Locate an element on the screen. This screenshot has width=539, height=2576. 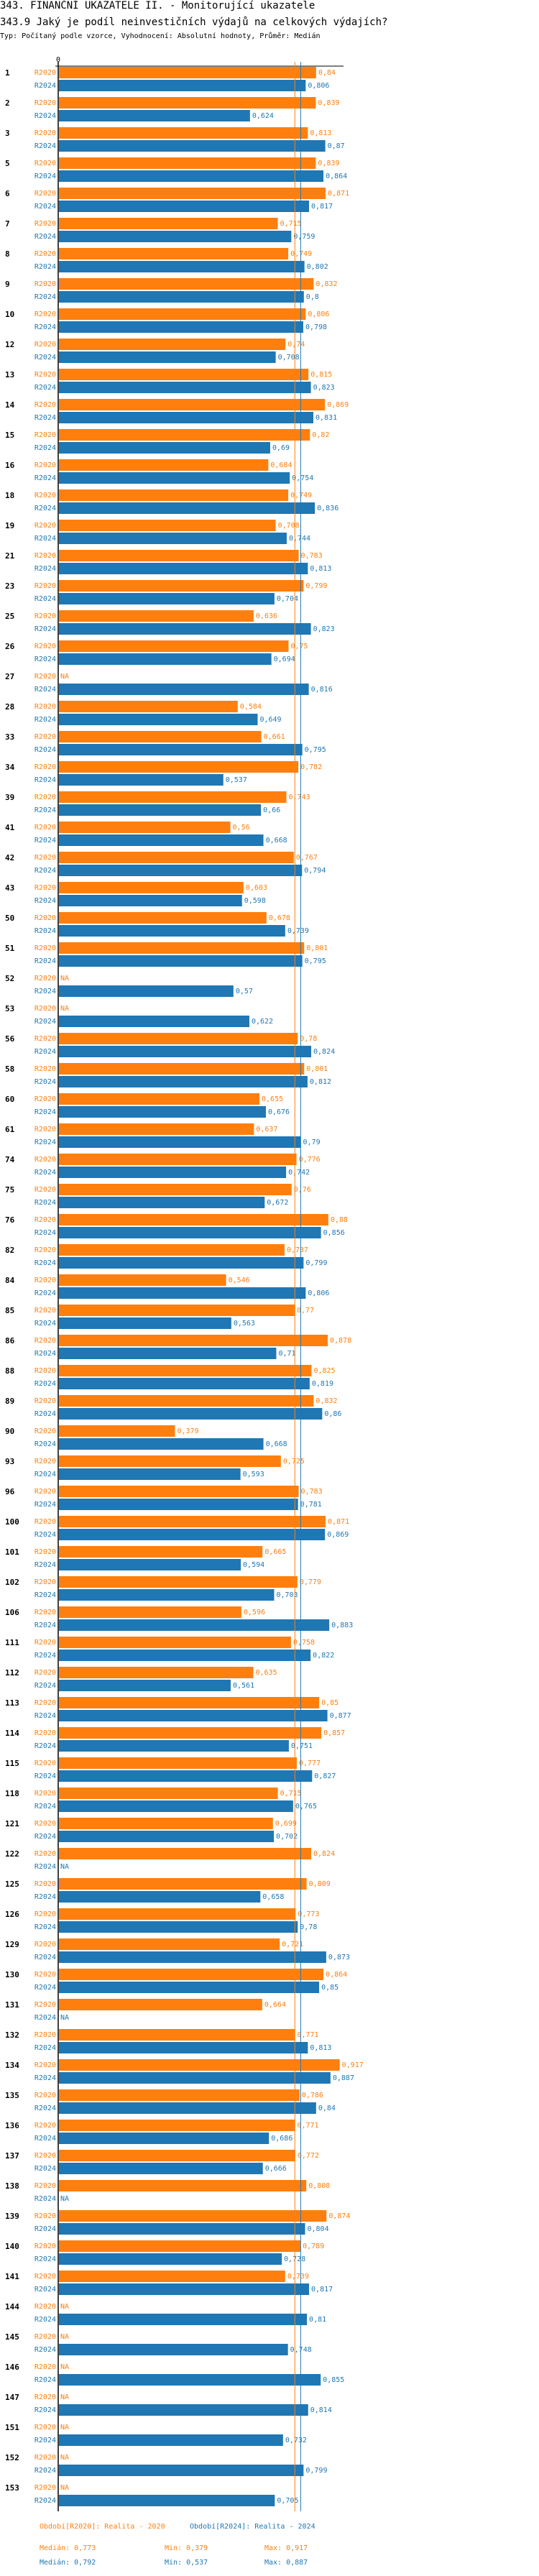
category-label: 126 is located at coordinates (12, 1914).